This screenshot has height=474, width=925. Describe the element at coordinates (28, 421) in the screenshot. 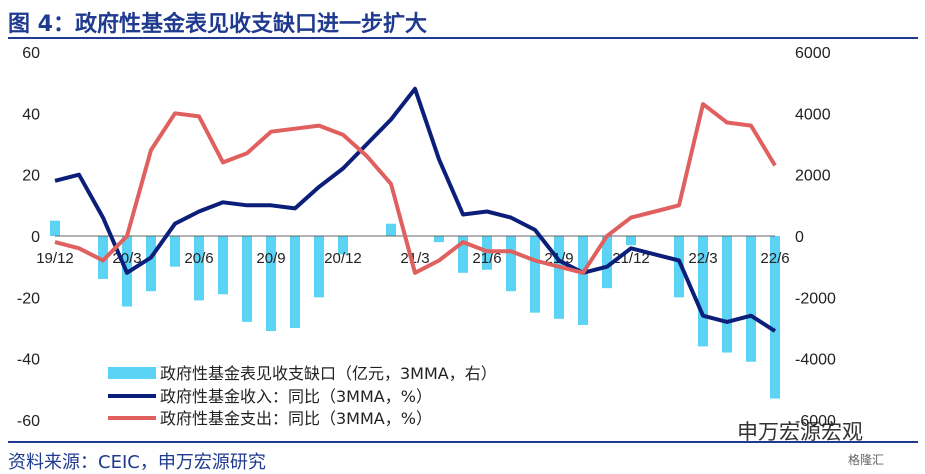

I see `y-left-tick-label: -60` at that location.